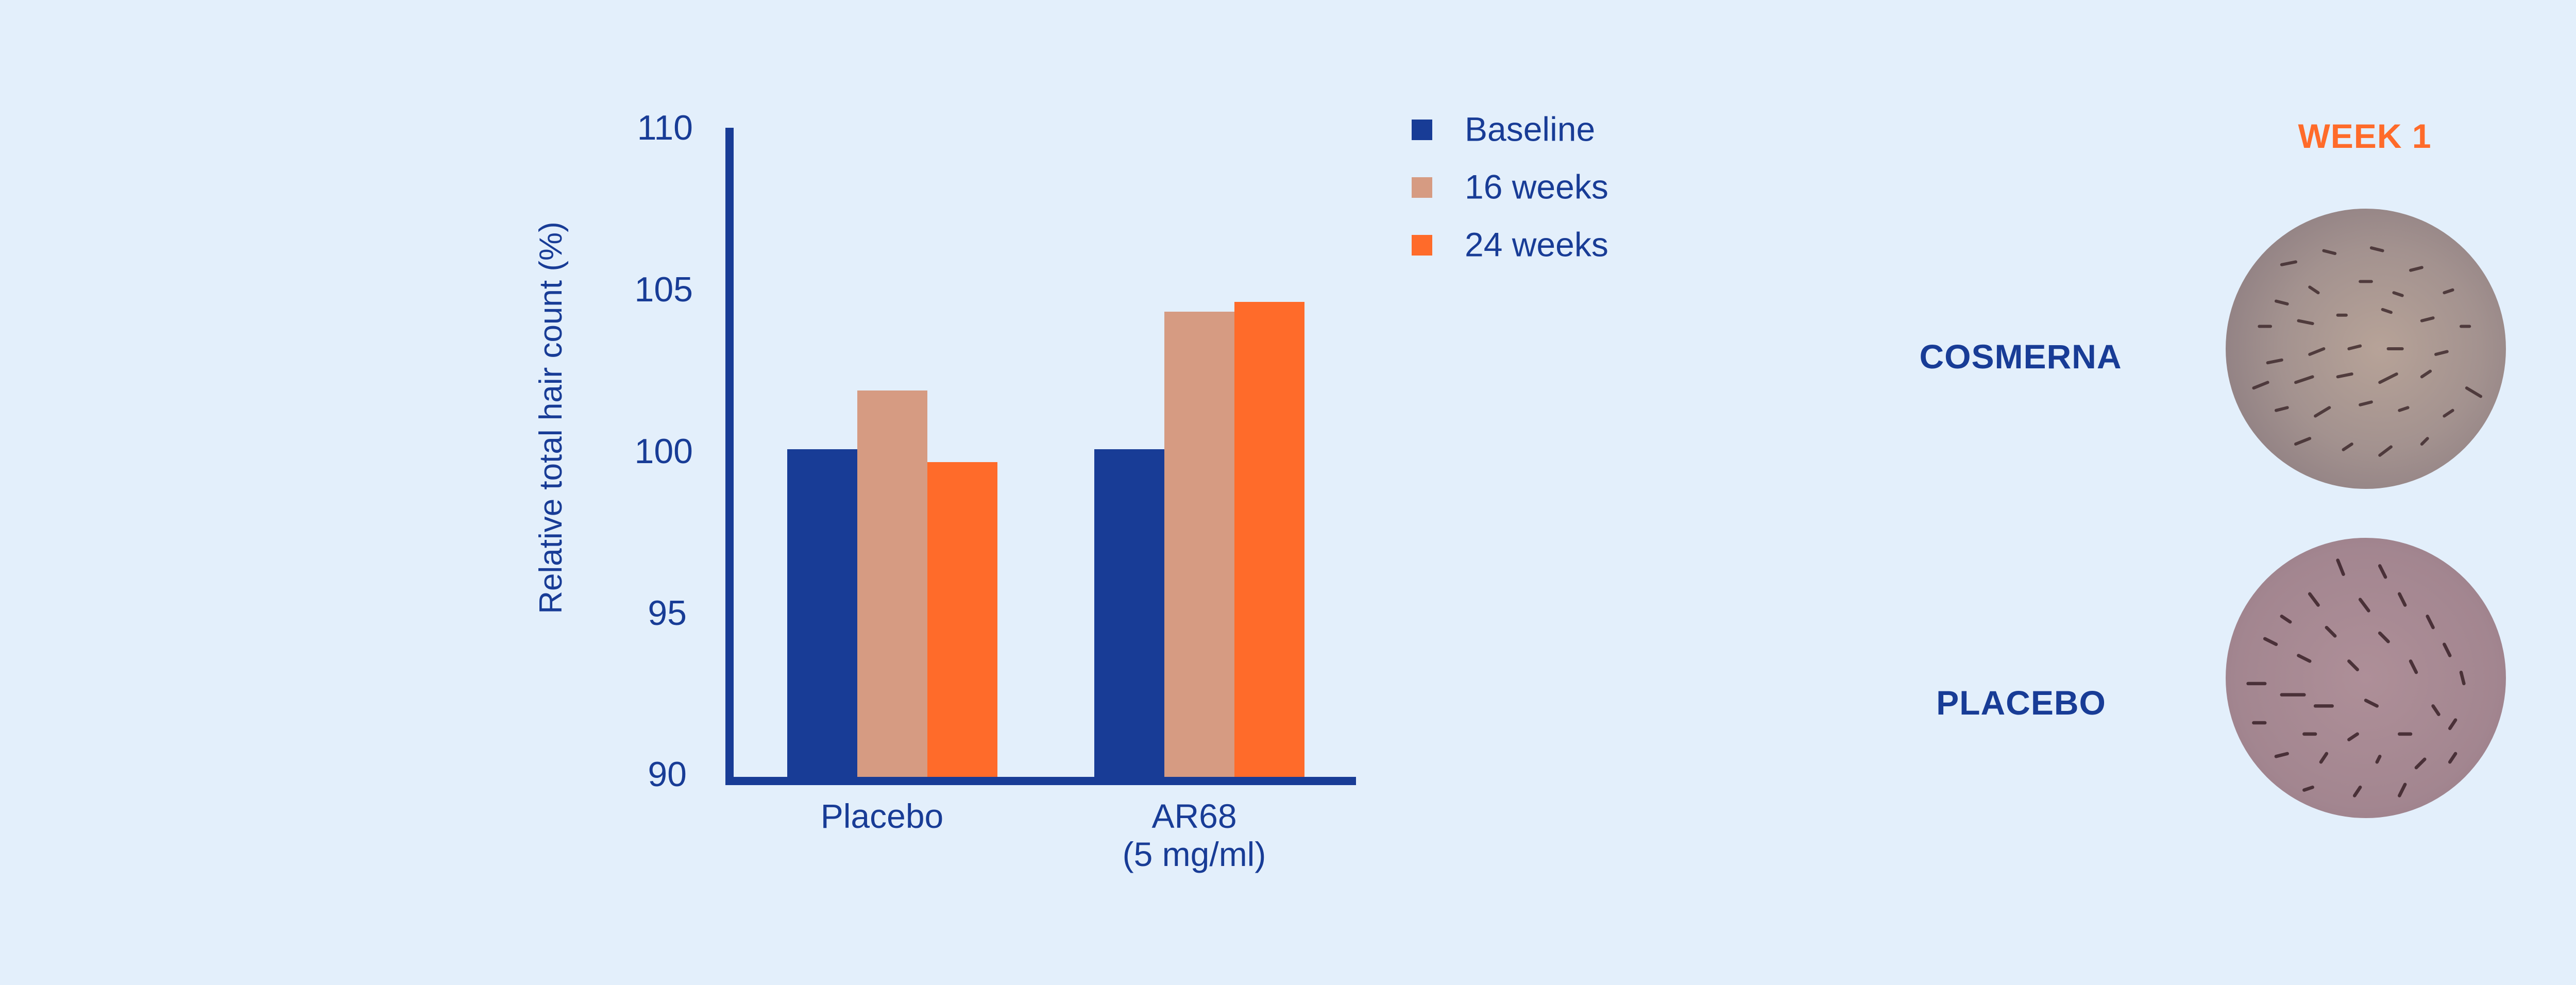 This screenshot has height=985, width=2576. I want to click on y-axis-label: Relative total hair count (%), so click(551, 418).